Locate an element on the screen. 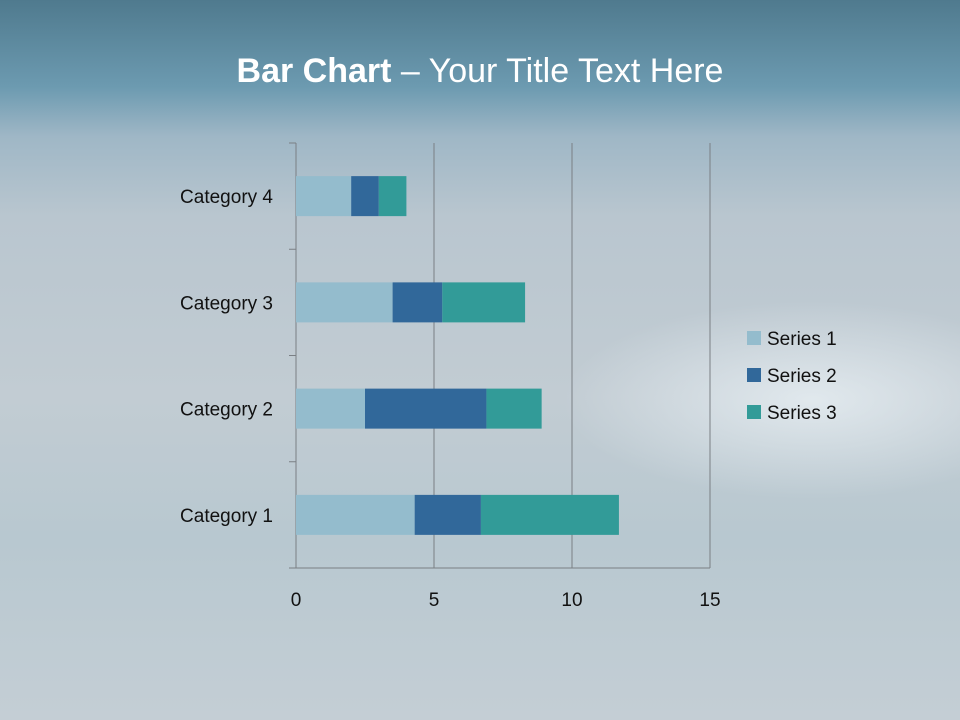 This screenshot has width=960, height=720. slide-title: Bar Chart – Your Title Text Here is located at coordinates (480, 71).